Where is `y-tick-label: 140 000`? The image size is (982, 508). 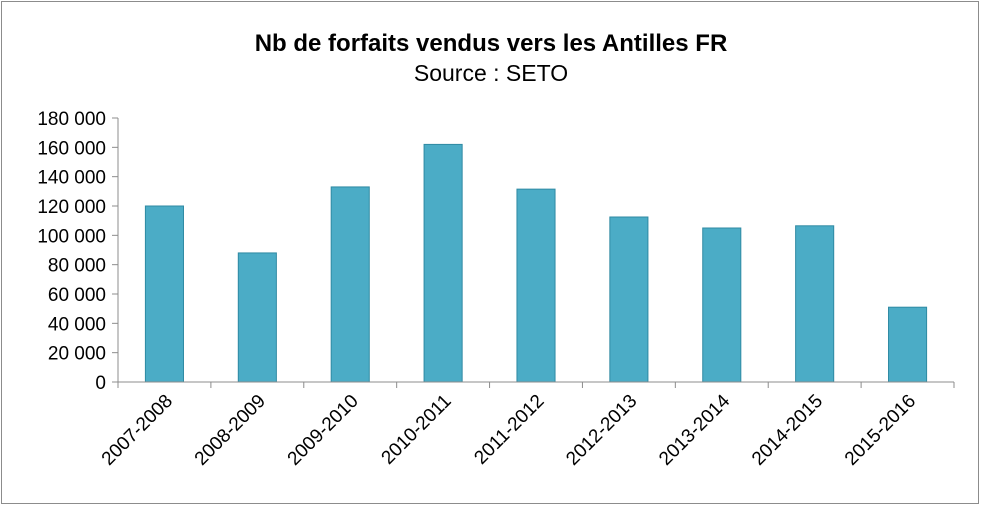 y-tick-label: 140 000 is located at coordinates (71, 178).